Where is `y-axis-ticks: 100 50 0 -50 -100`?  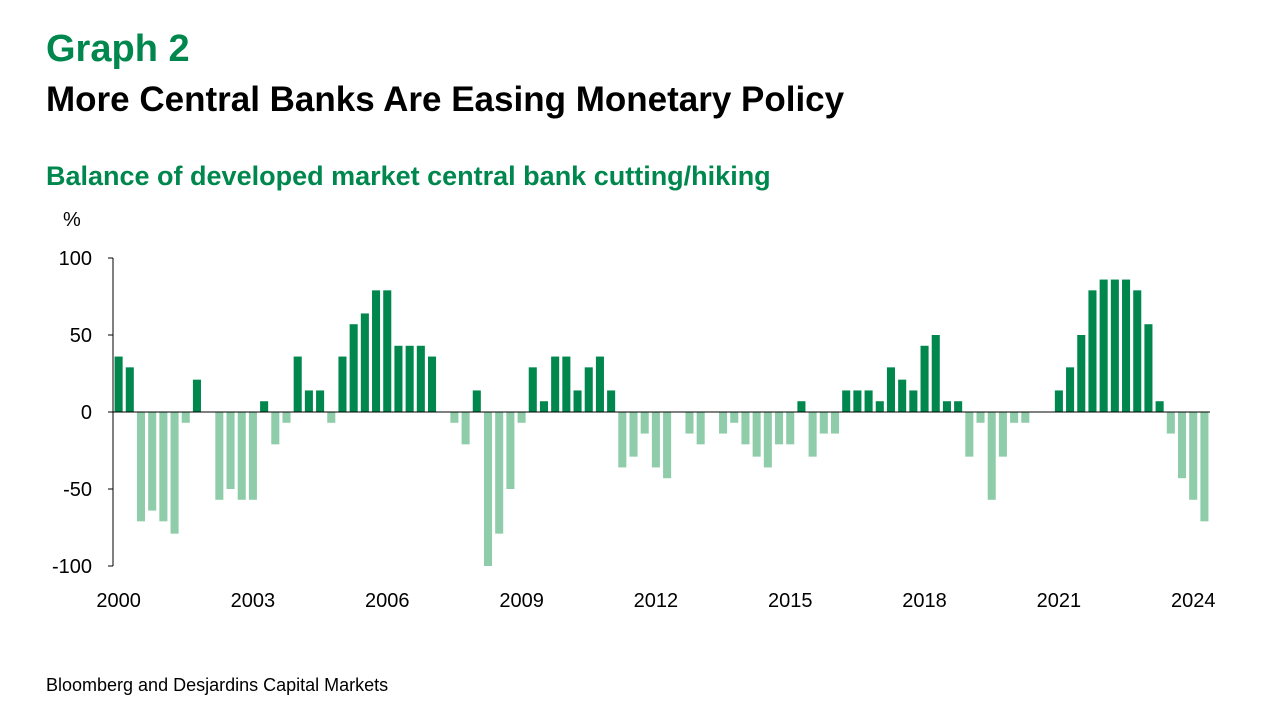
y-axis-ticks: 100 50 0 -50 -100 is located at coordinates (82, 413).